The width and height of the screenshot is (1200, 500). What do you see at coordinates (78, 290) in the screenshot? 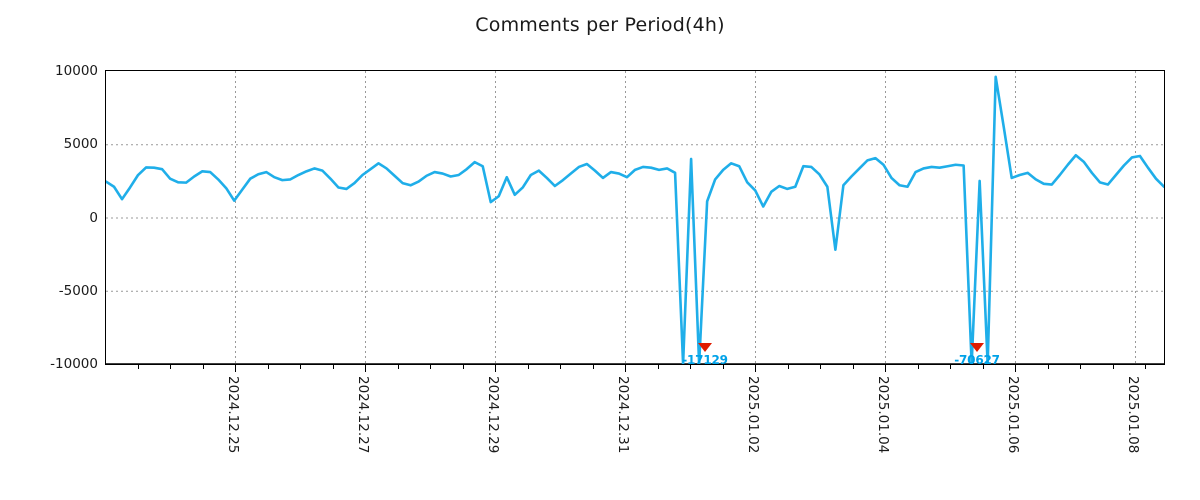
I see `y-tick-label: -5000` at bounding box center [78, 290].